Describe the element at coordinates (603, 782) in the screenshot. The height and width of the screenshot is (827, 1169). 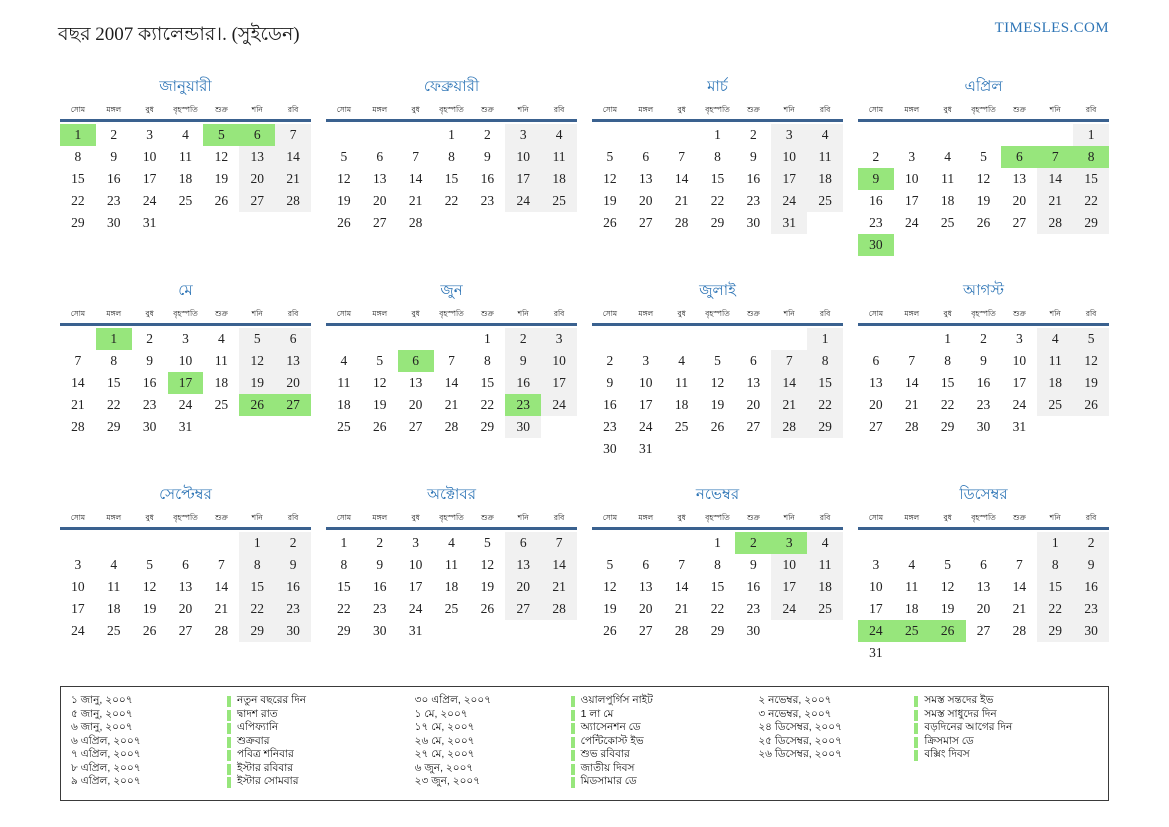
I see `holiday-name-wrap: মিডসামার ডে` at that location.